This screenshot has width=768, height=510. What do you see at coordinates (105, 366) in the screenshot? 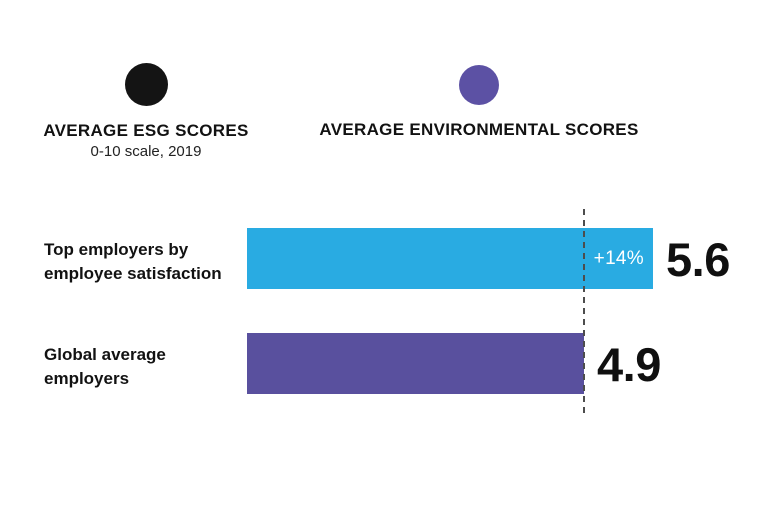
I see `category-label-global-average: Global average employers` at bounding box center [105, 366].